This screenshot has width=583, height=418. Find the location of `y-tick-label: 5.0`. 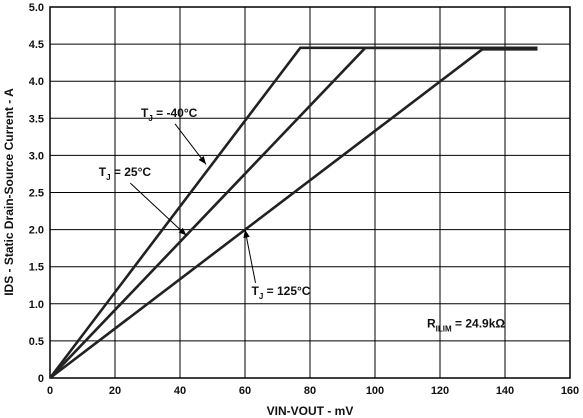

y-tick-label: 5.0 is located at coordinates (36, 8).